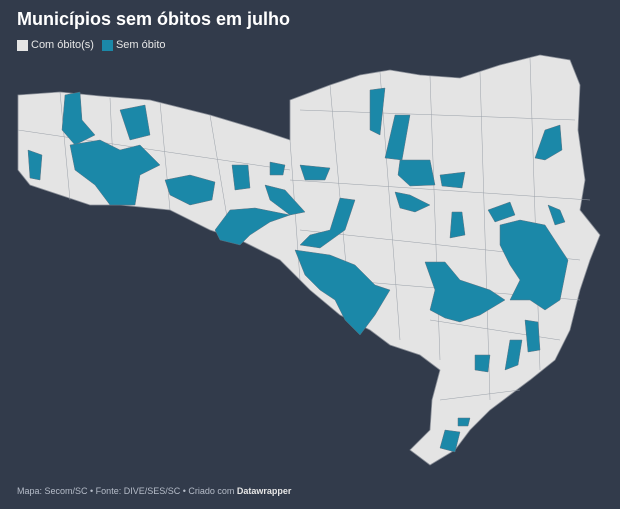  Describe the element at coordinates (62, 45) in the screenshot. I see `legend-label: Com óbito(s)` at that location.